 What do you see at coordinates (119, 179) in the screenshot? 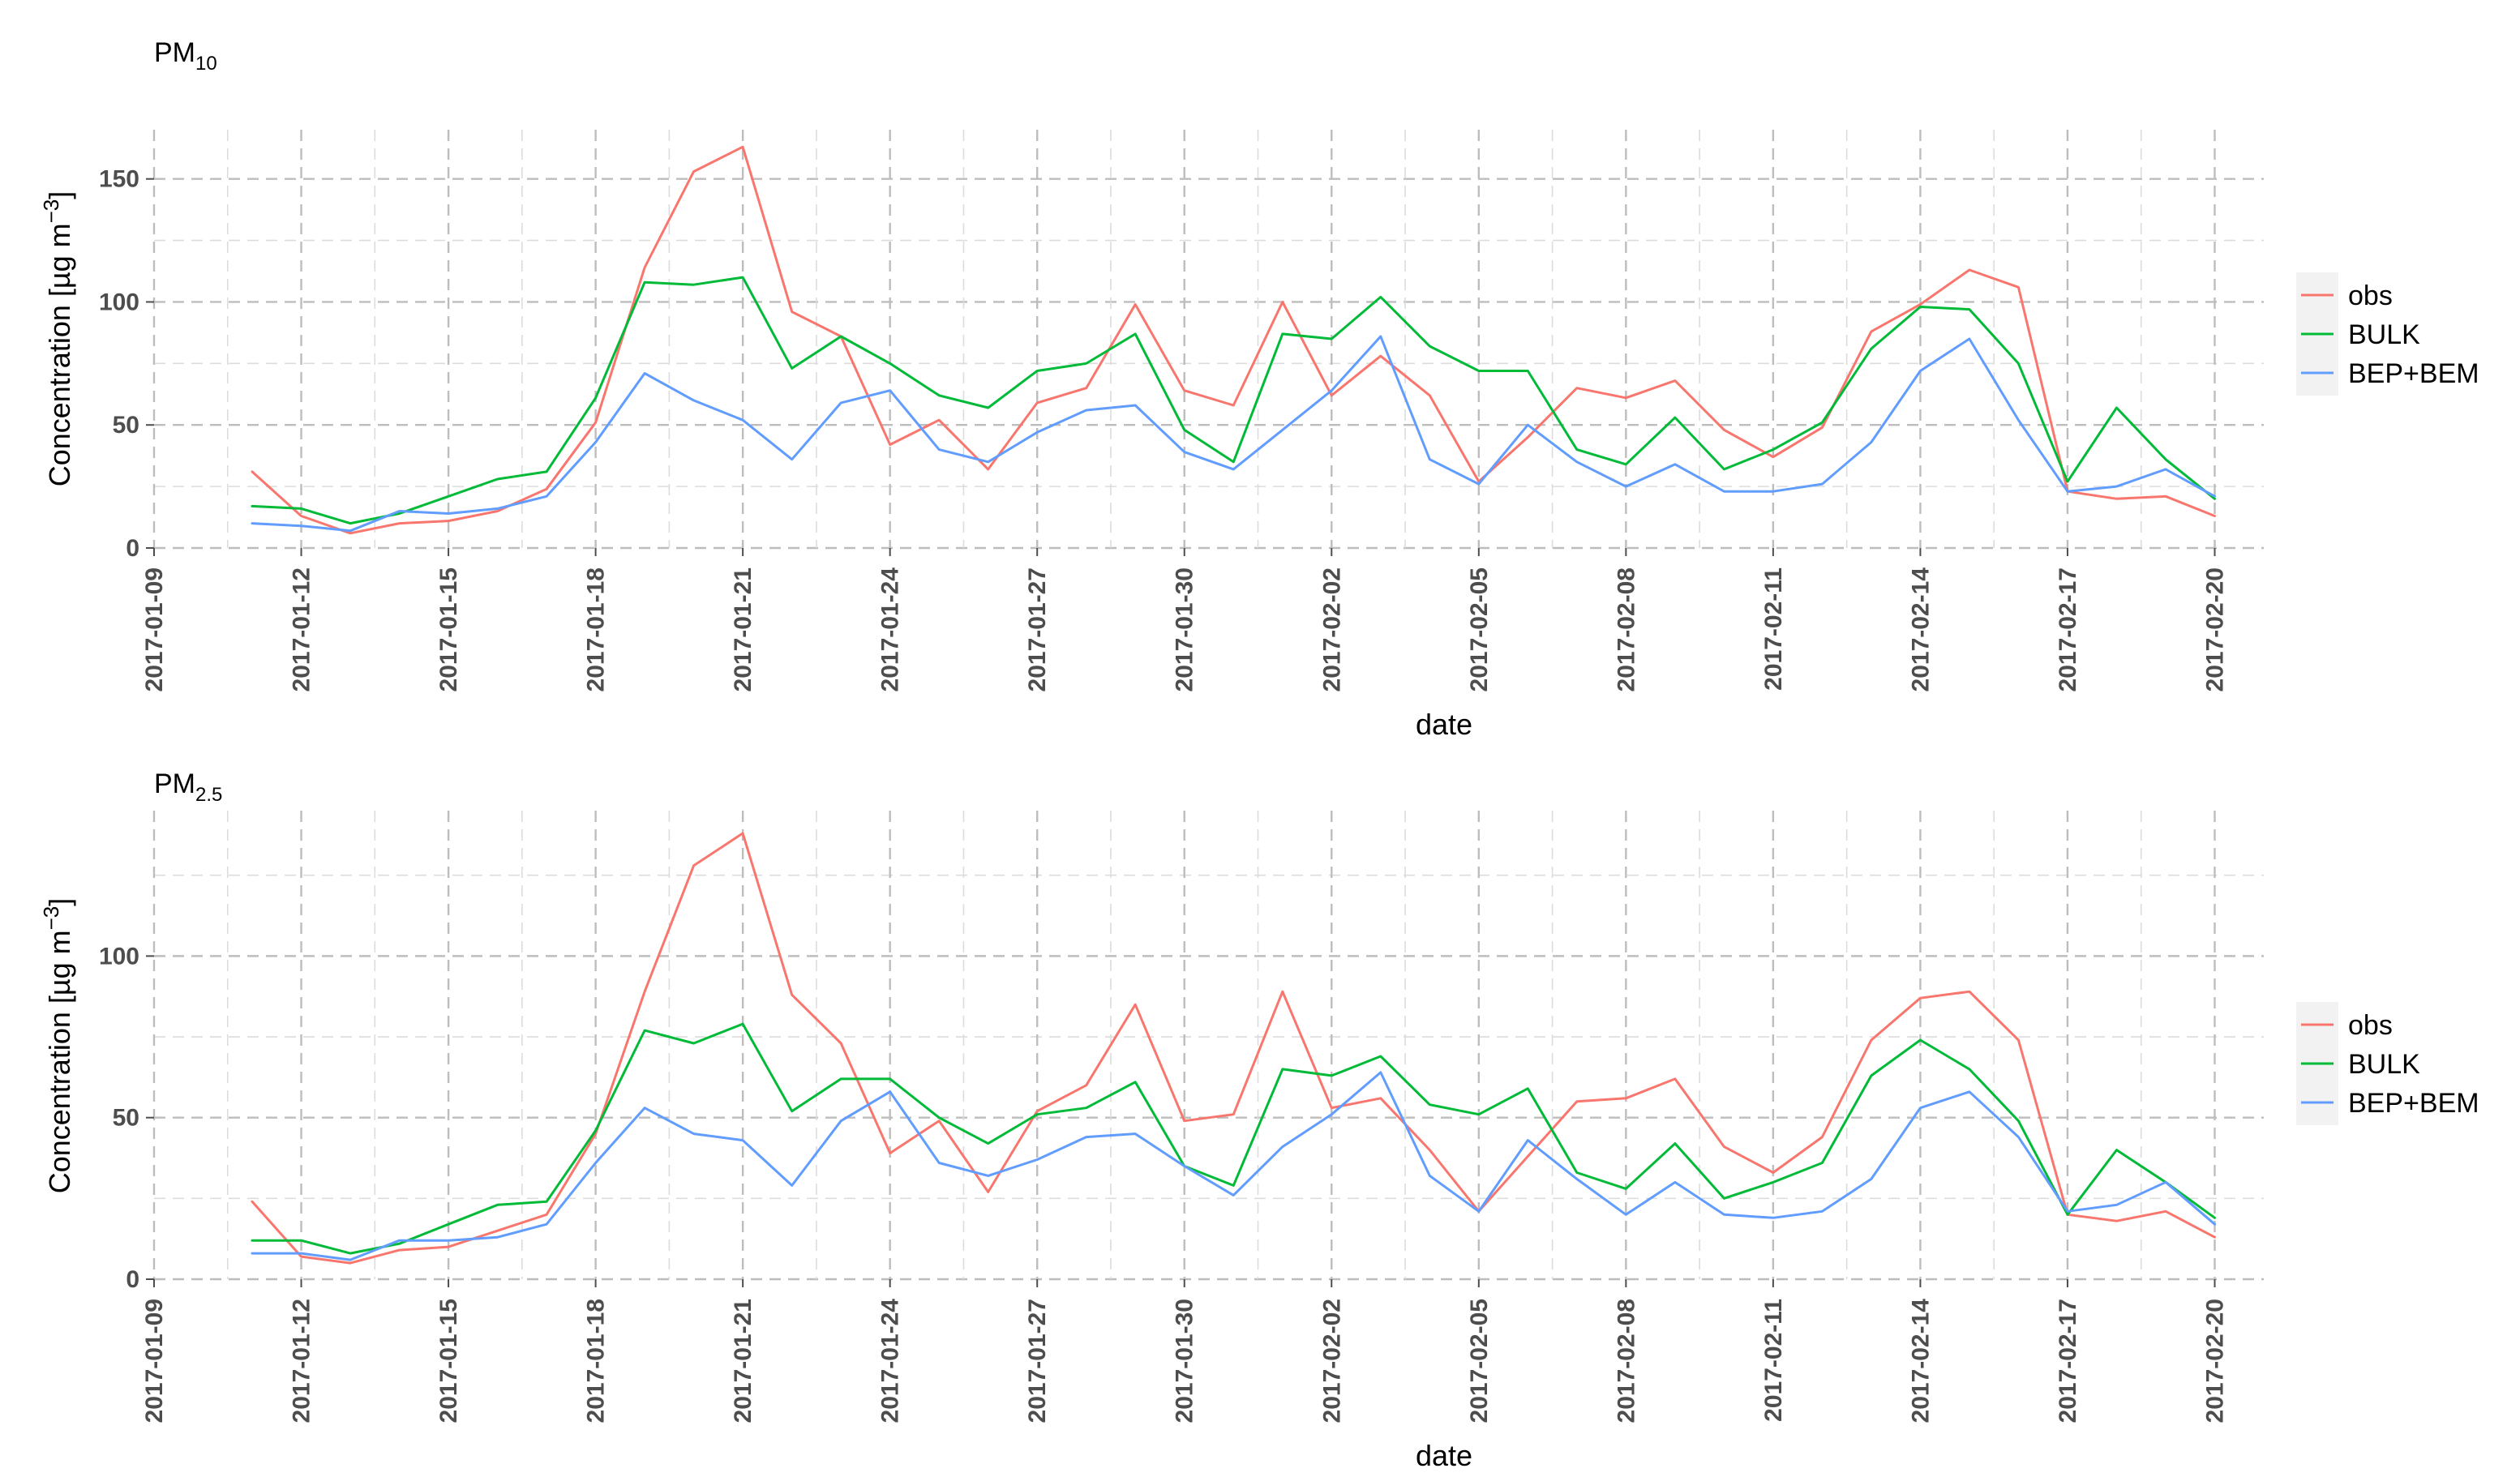
I see `y-tick-label: 150` at bounding box center [119, 179].